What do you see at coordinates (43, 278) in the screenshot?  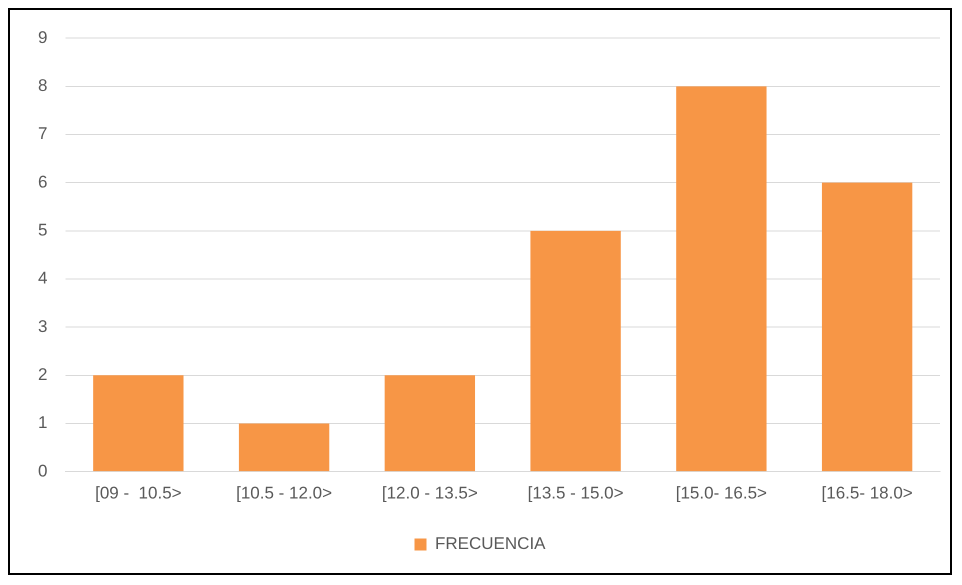 I see `y-tick-label: 4` at bounding box center [43, 278].